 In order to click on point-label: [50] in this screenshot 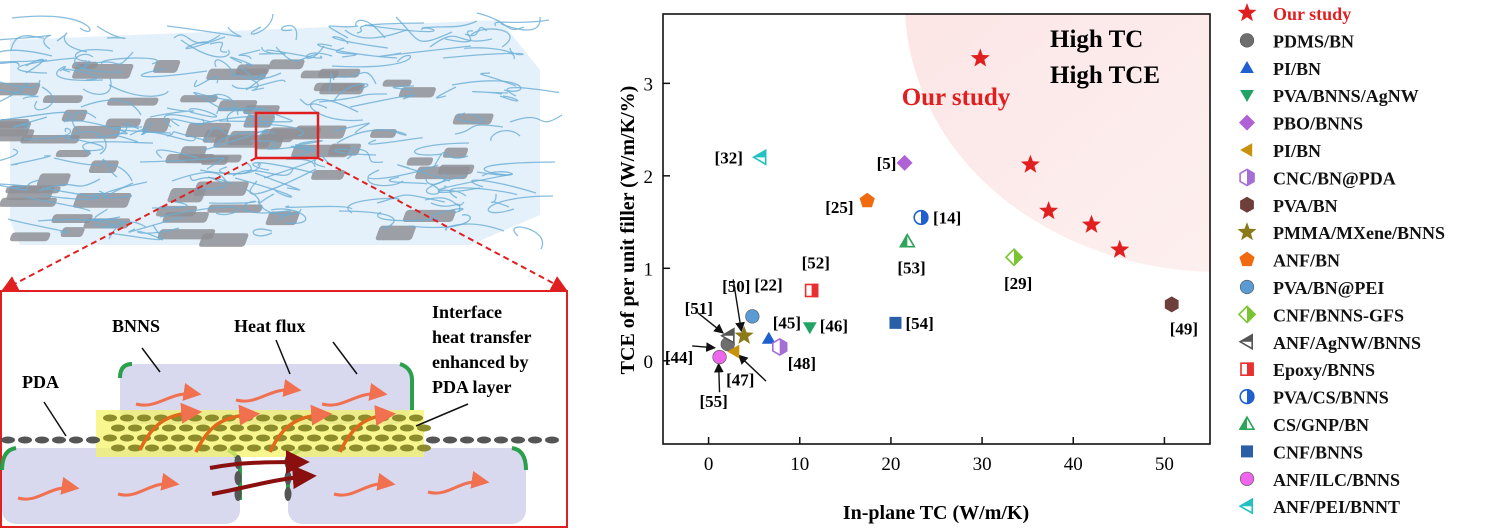, I will do `click(736, 286)`.